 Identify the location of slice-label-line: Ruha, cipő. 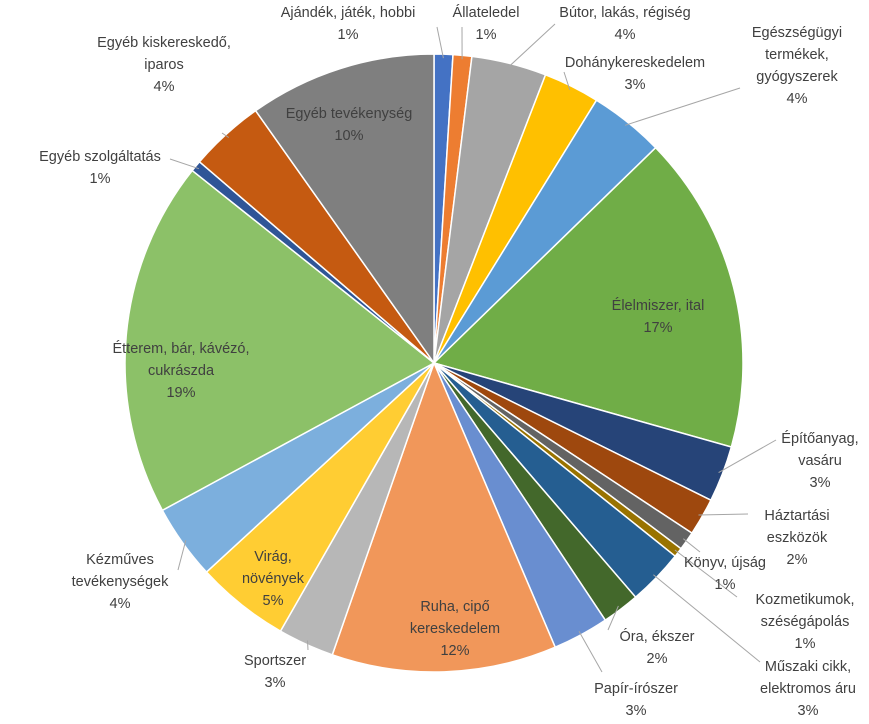
(454, 607).